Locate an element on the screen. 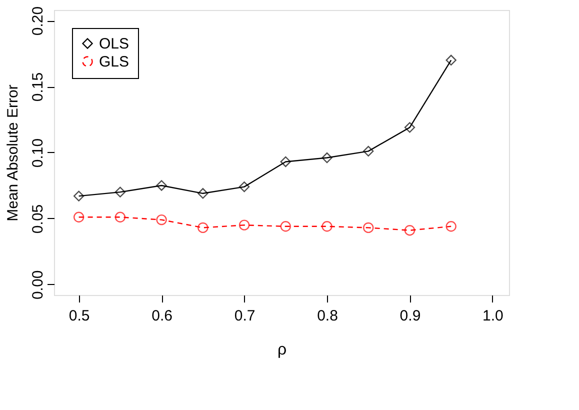 The image size is (579, 410). x-tick-label: 0.5 is located at coordinates (79, 316).